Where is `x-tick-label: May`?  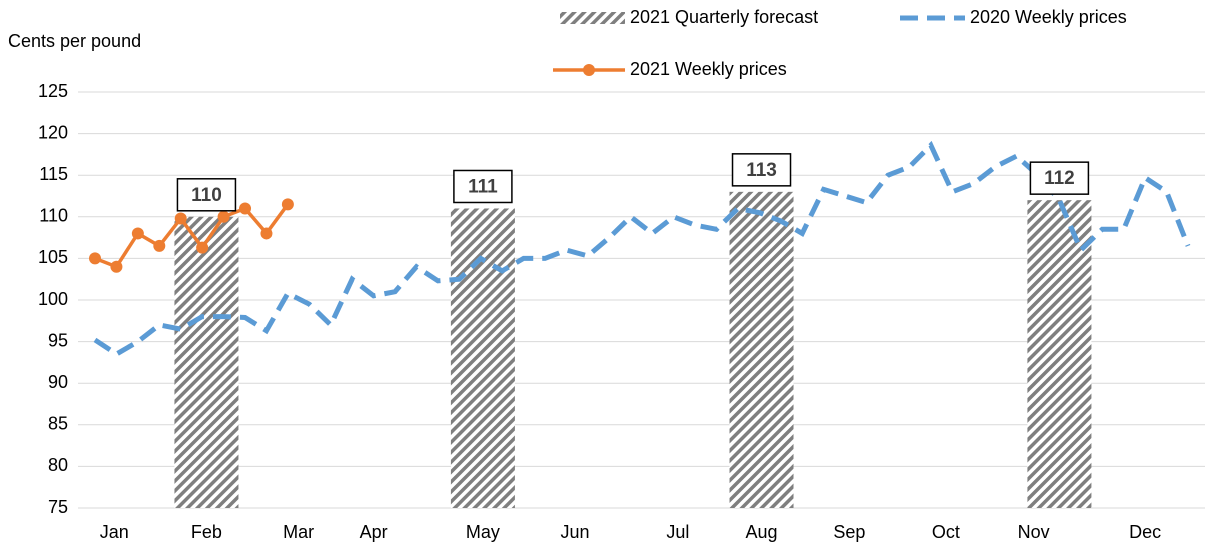
x-tick-label: May is located at coordinates (483, 532).